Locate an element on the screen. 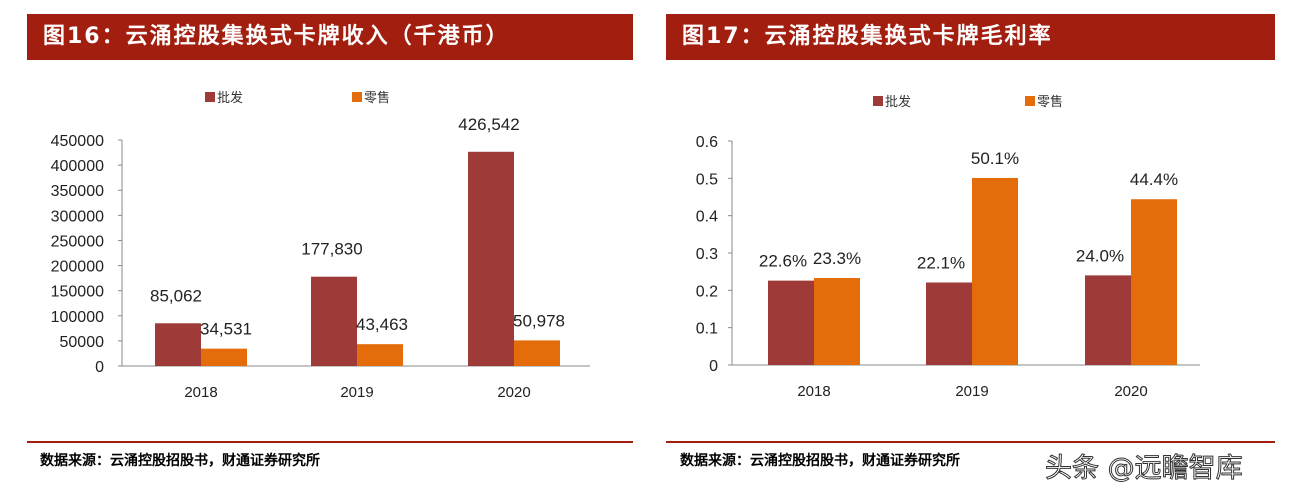  y-tick-label: 0.5 is located at coordinates (707, 179).